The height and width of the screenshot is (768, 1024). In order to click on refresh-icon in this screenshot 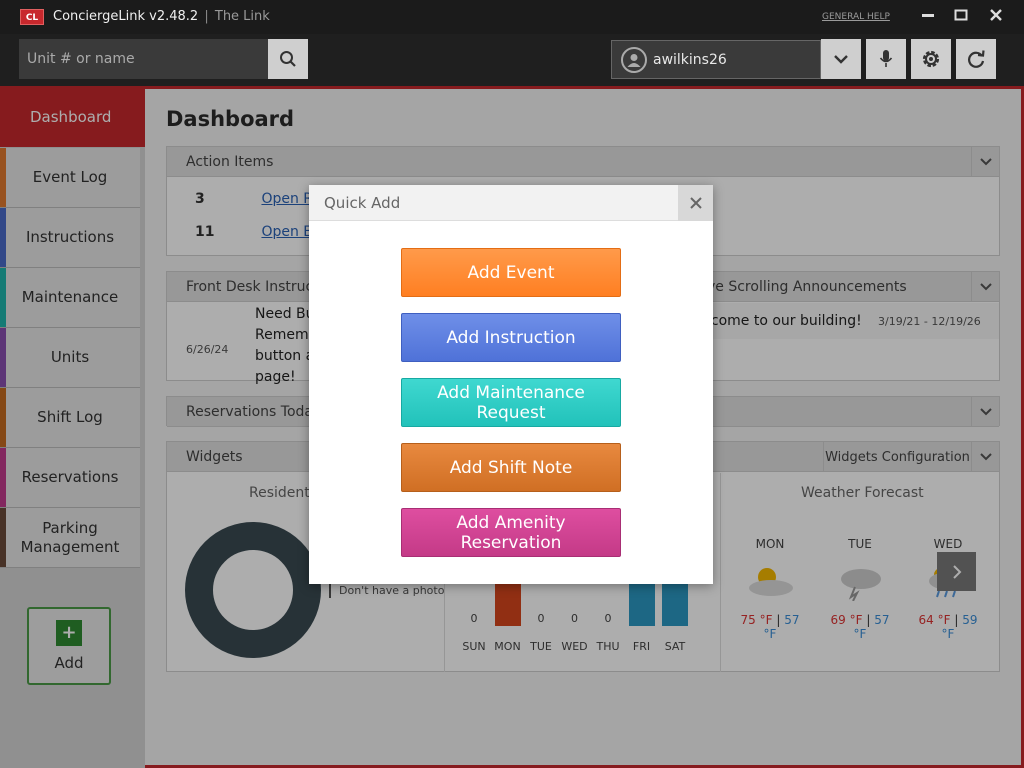, I will do `click(976, 59)`.